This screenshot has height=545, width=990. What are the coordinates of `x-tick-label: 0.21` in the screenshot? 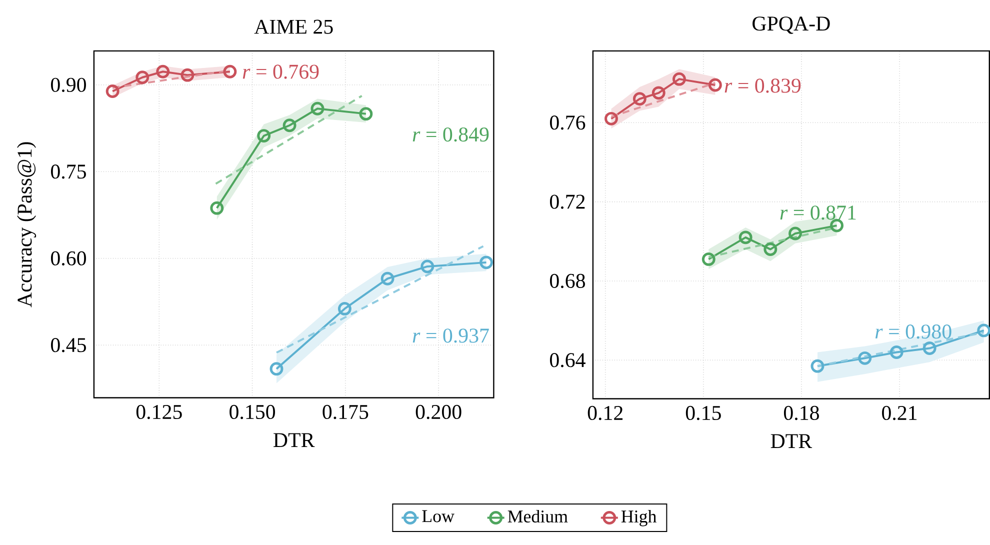 It's located at (899, 413).